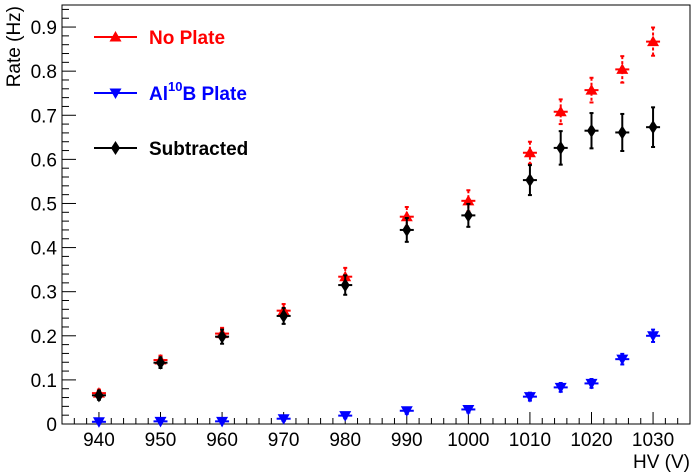  Describe the element at coordinates (44, 116) in the screenshot. I see `y-tick-label: 0.7` at that location.